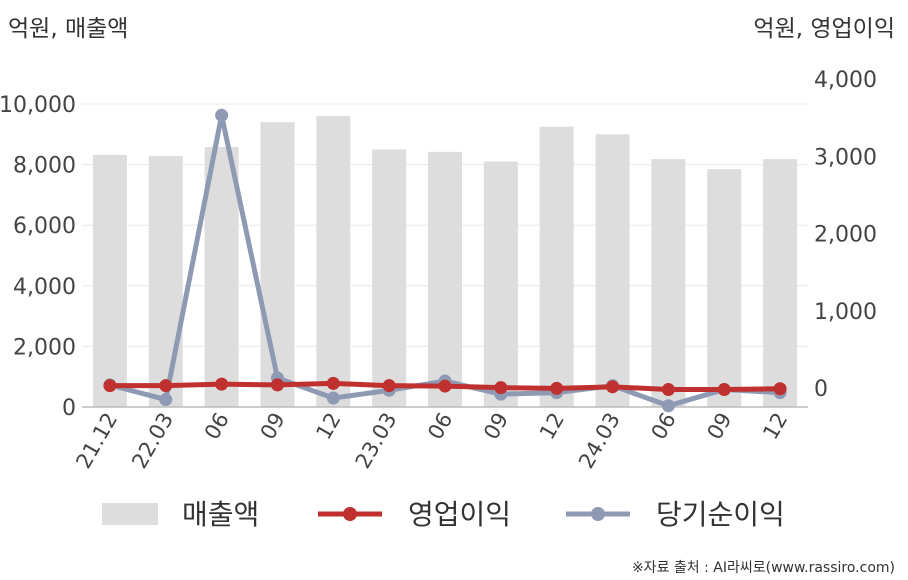 This screenshot has width=908, height=580. I want to click on right-tick-label: 3,000, so click(845, 157).